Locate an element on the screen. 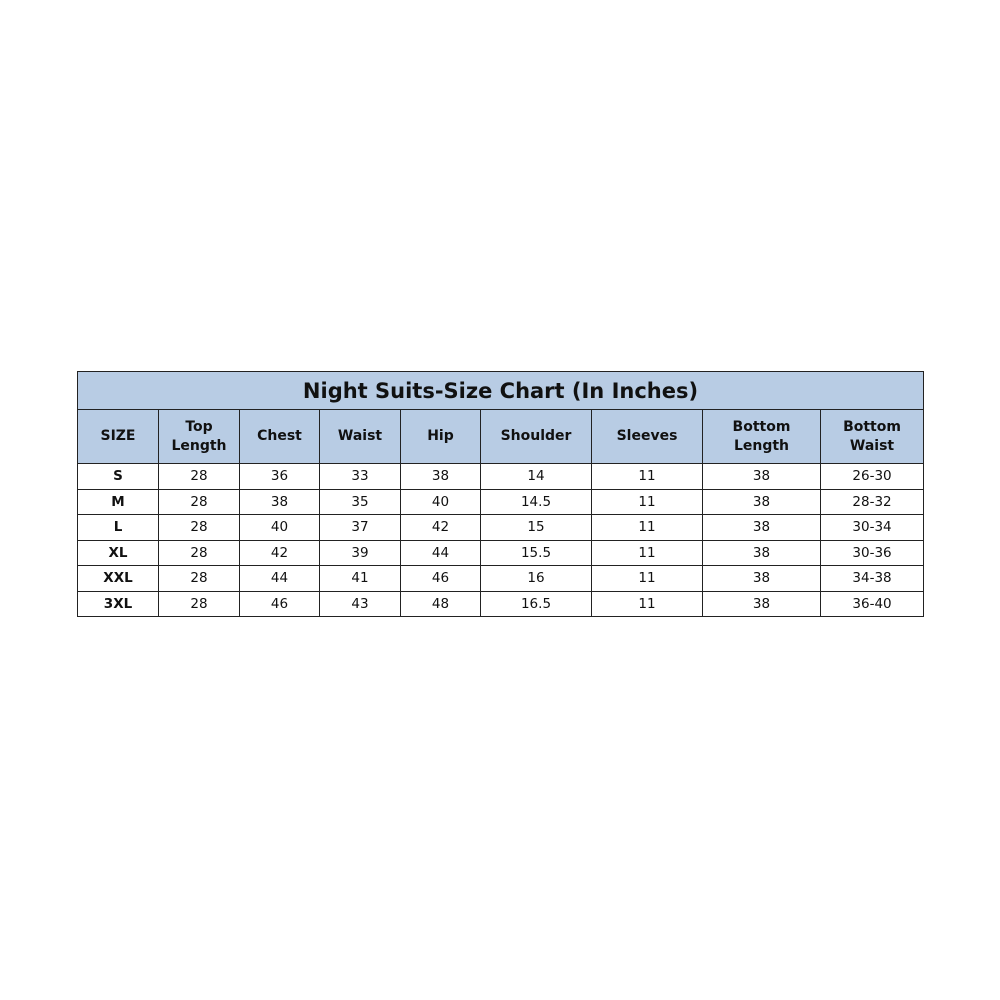  column-header: Hip is located at coordinates (440, 436).